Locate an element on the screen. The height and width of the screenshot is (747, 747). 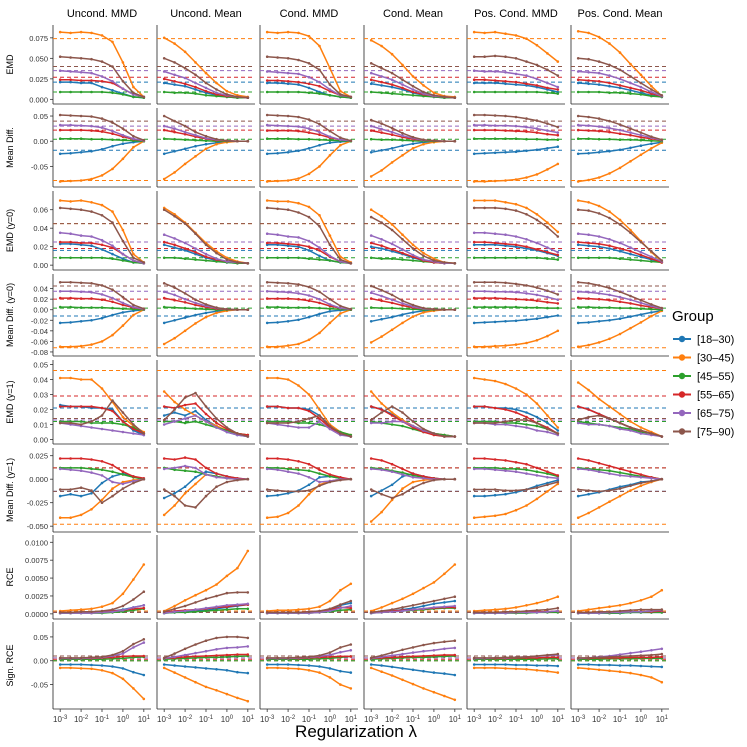
x-tick-label: 101 is located at coordinates (248, 719).